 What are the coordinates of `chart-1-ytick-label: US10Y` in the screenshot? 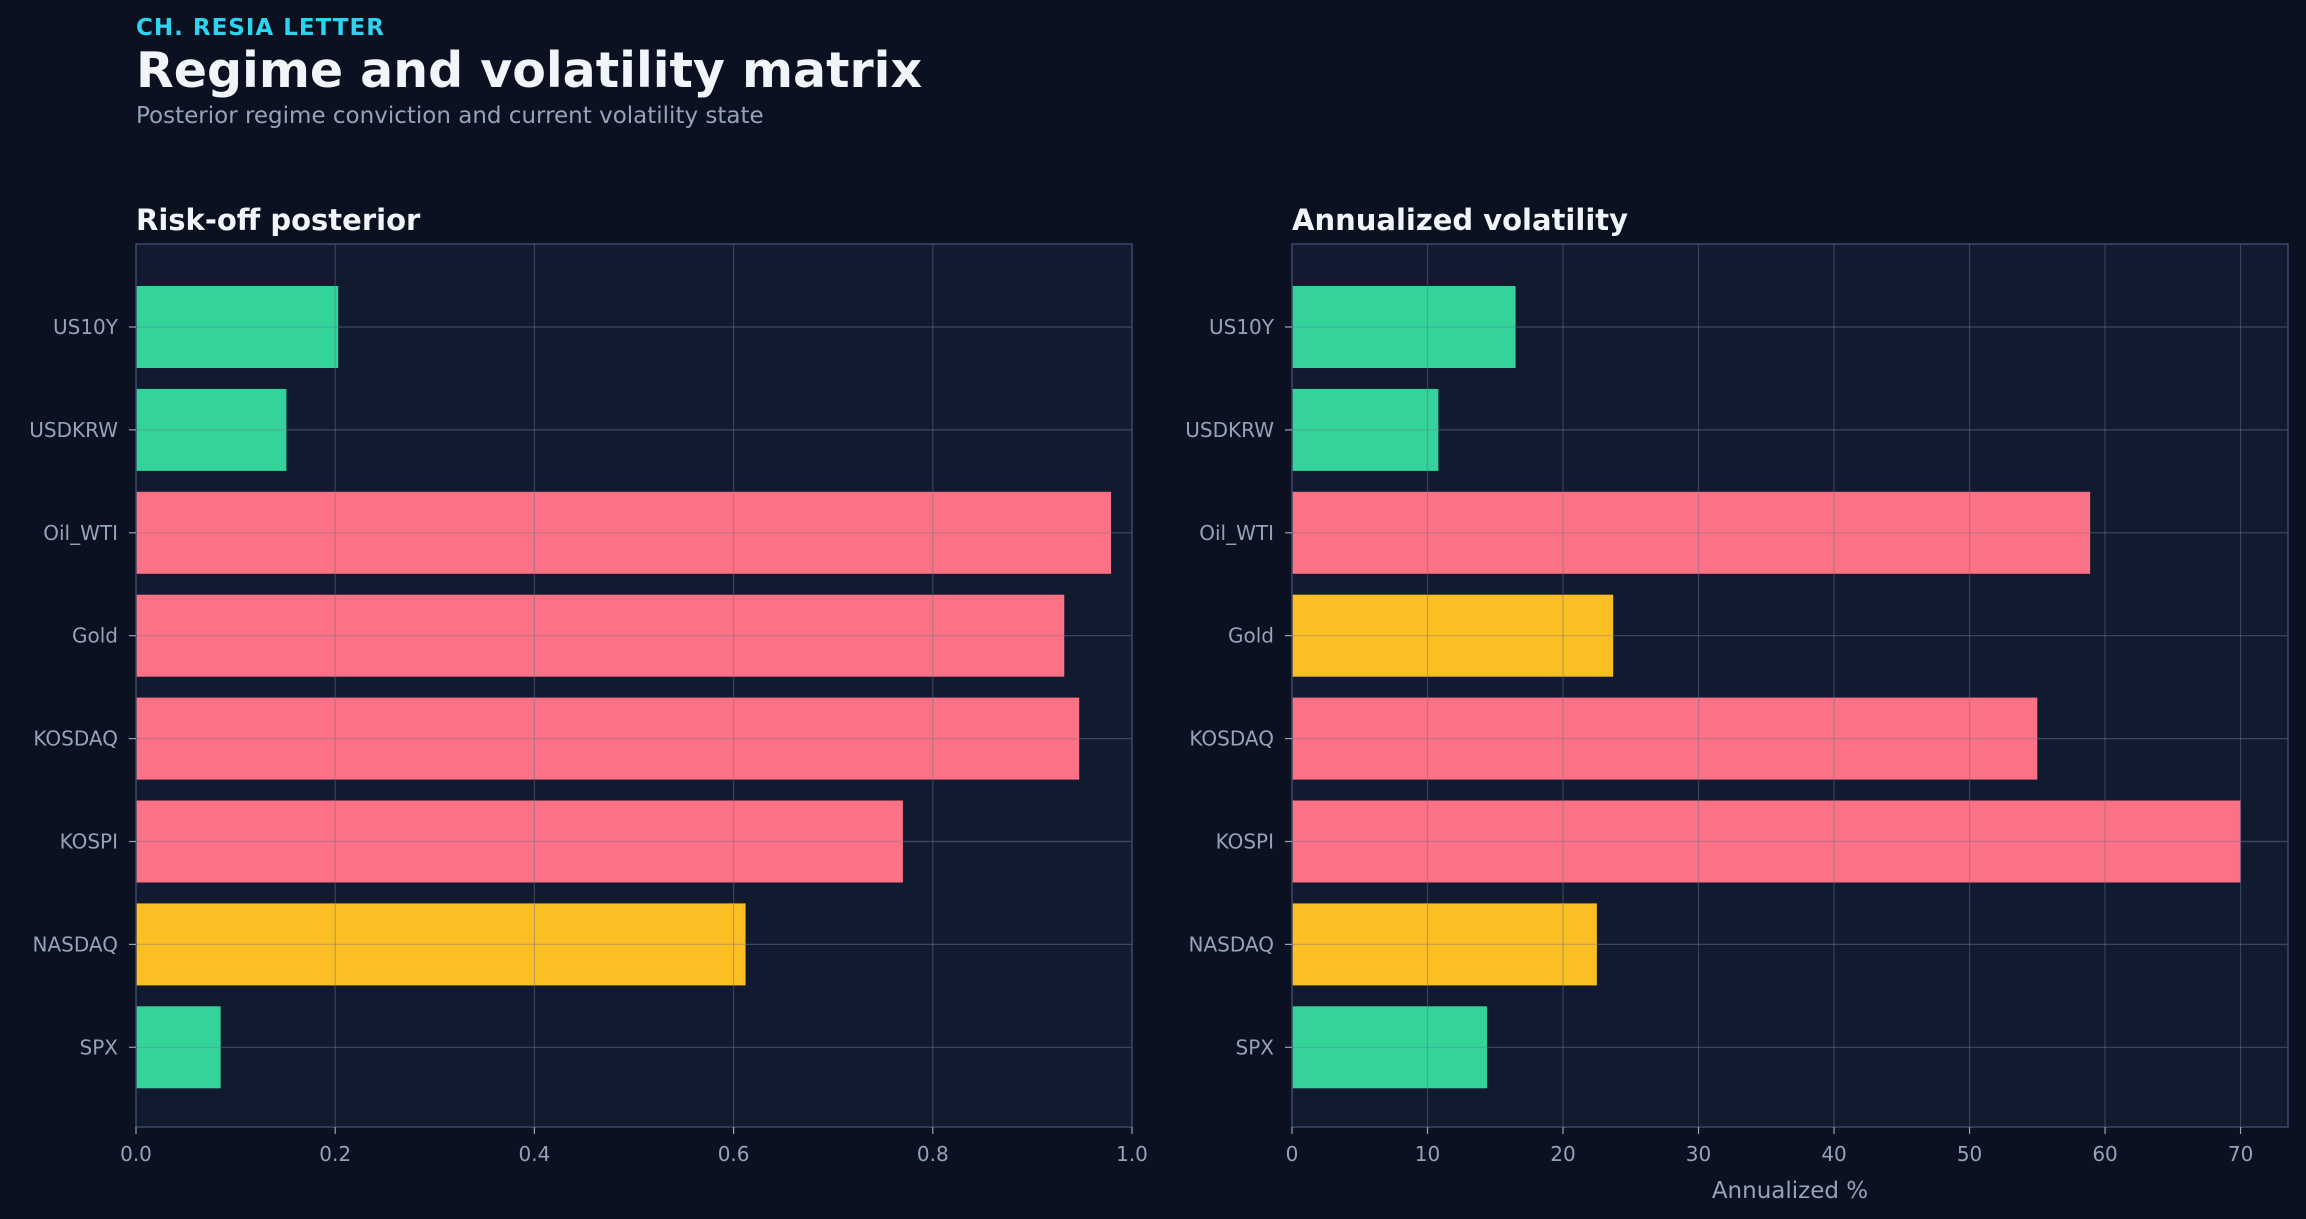 It's located at (86, 327).